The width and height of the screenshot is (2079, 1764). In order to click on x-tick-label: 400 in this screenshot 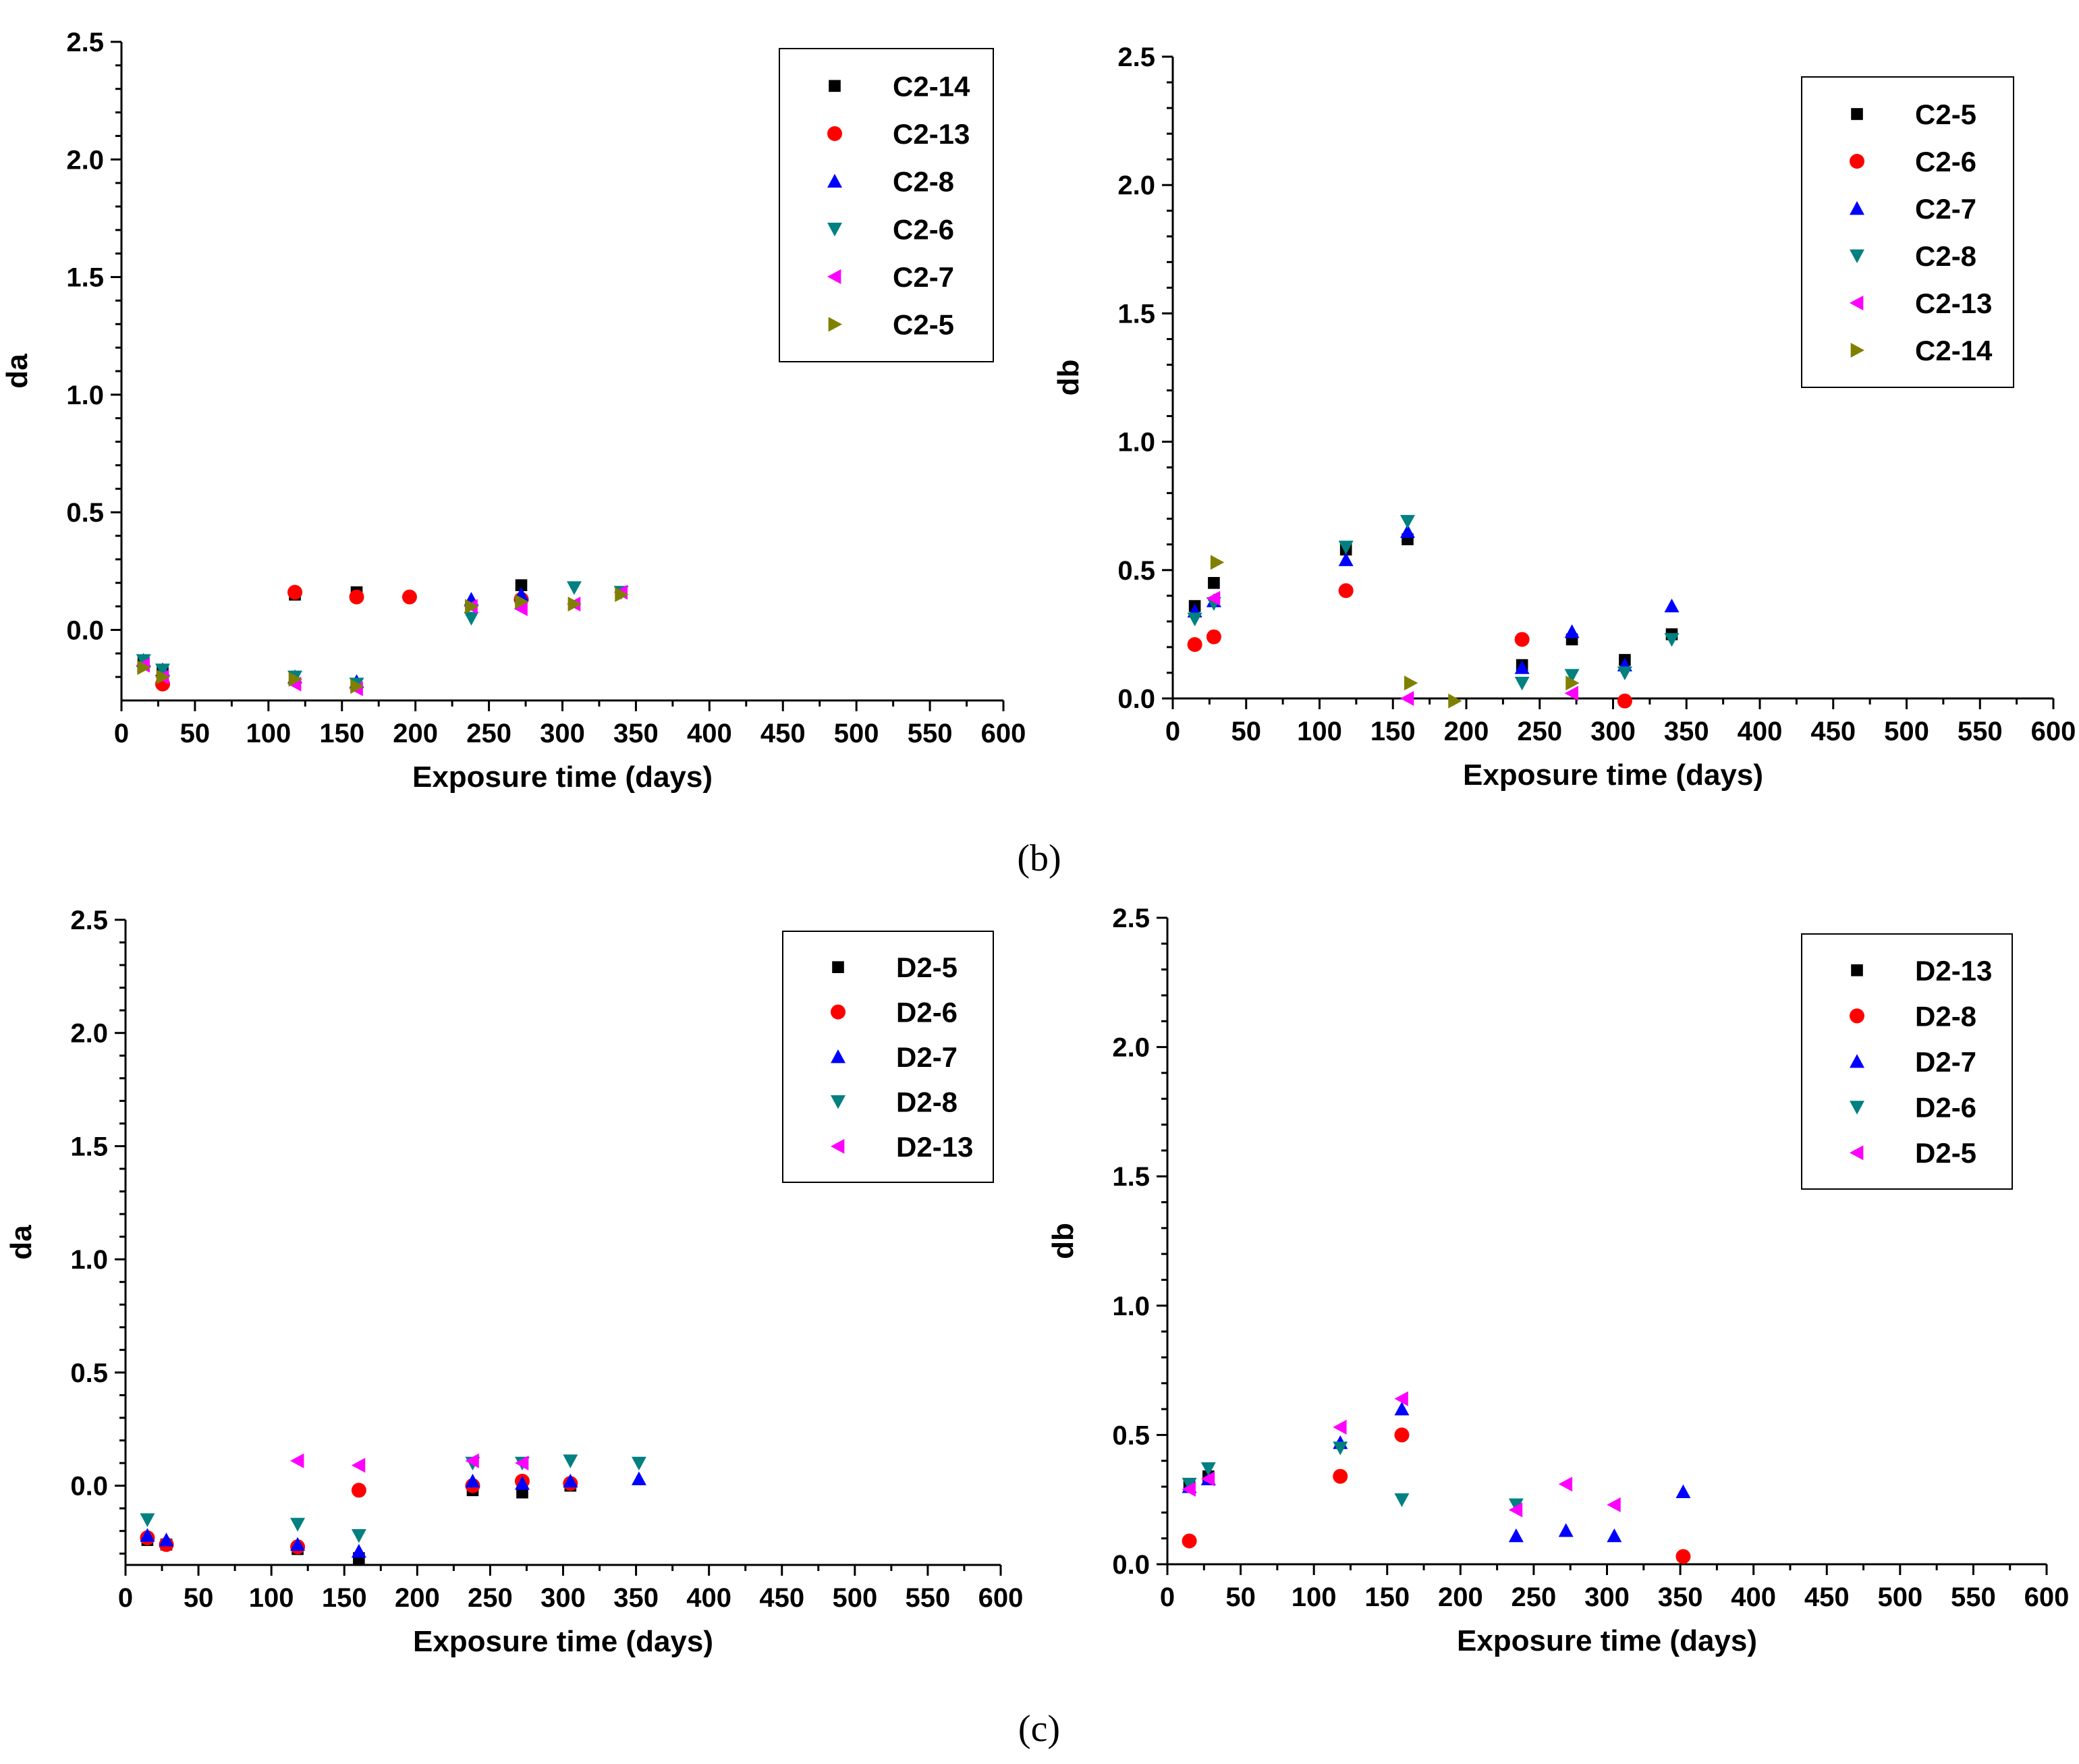, I will do `click(708, 1598)`.